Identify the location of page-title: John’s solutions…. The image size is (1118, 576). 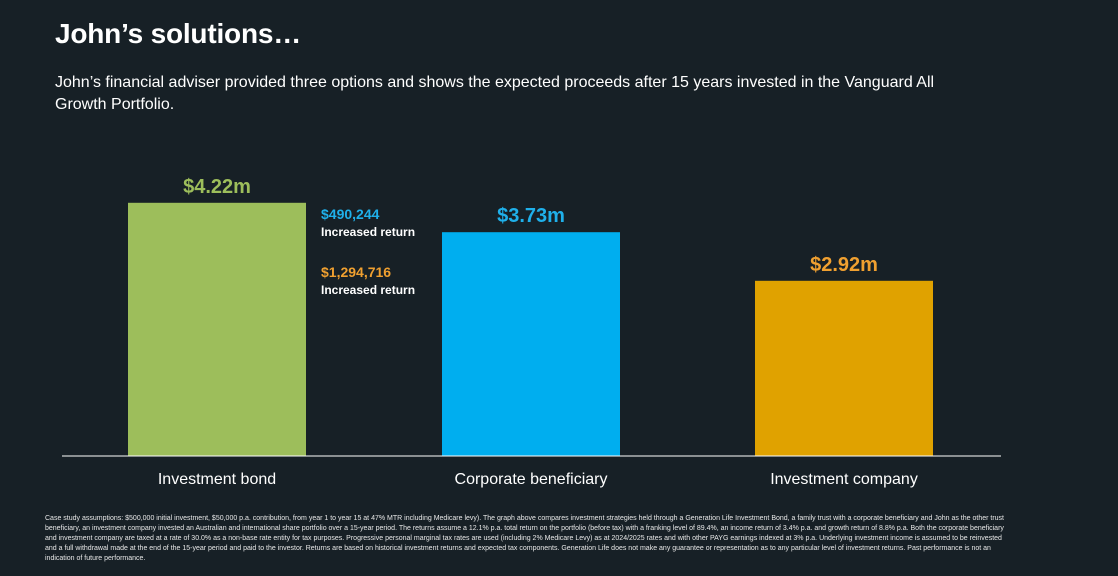
(178, 33).